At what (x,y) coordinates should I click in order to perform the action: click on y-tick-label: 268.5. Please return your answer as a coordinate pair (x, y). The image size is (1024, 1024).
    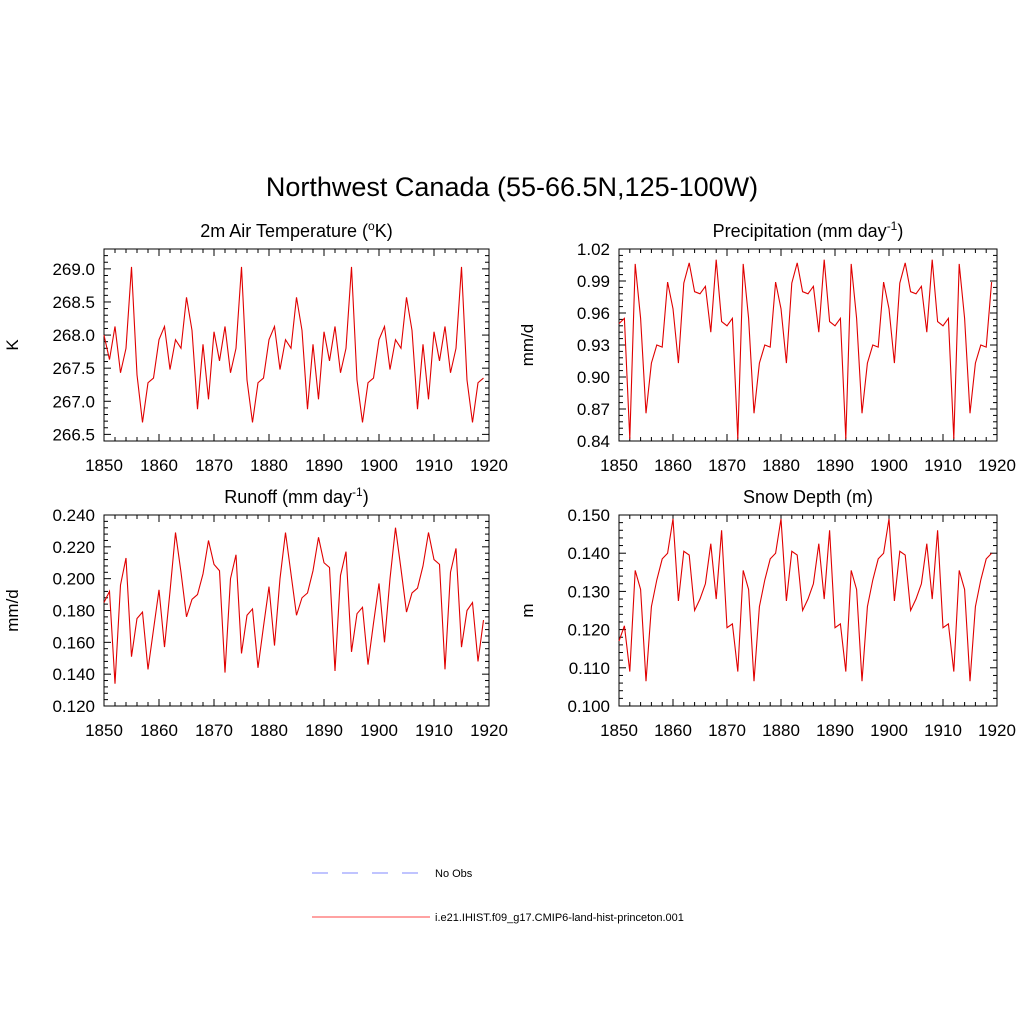
    Looking at the image, I should click on (73, 302).